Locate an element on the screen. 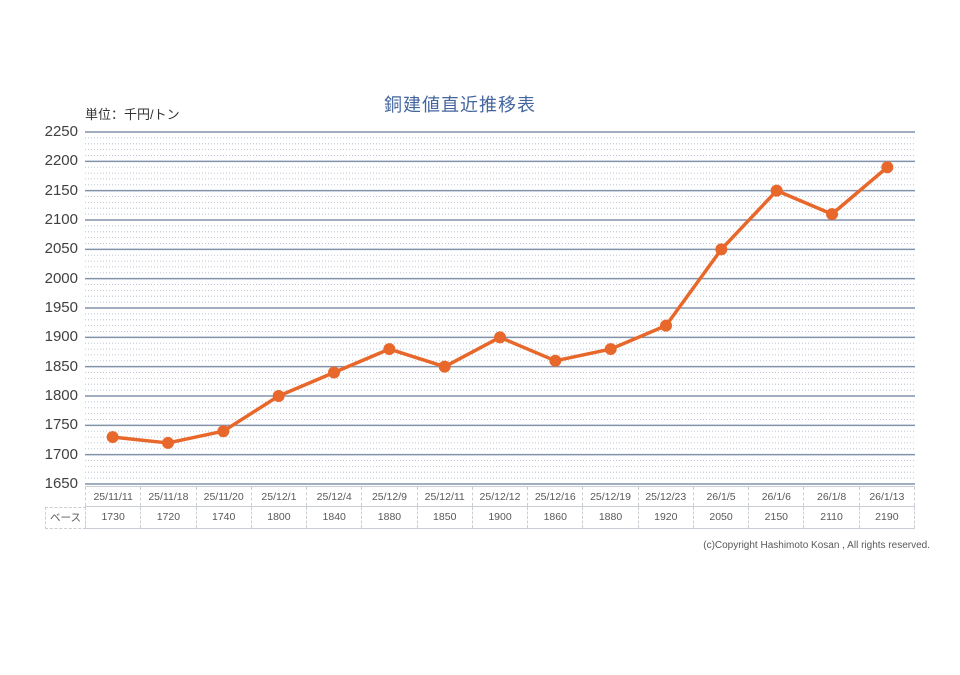 The height and width of the screenshot is (675, 960). x-axis-date-cell: 25/11/20 is located at coordinates (223, 496).